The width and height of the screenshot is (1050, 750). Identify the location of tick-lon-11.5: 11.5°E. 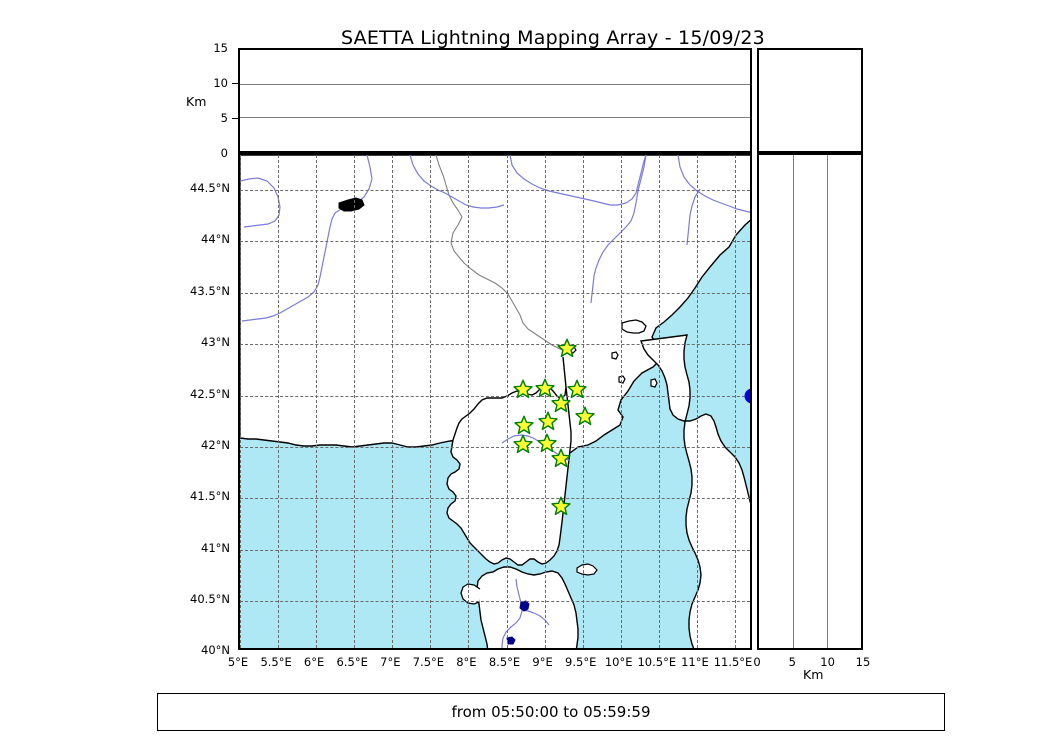
(733, 662).